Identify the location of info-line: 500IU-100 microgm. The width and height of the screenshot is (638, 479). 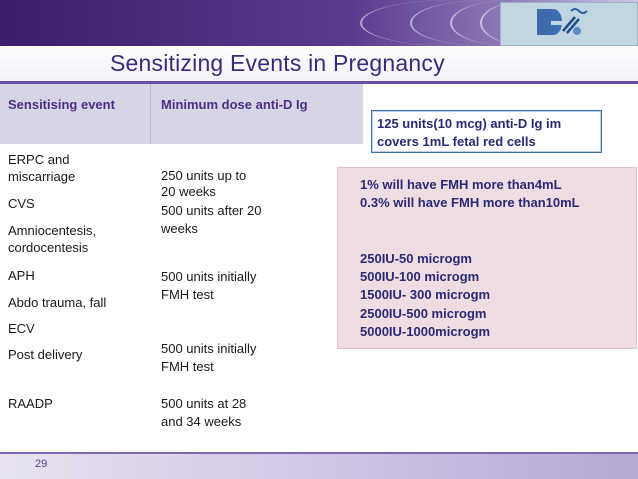
(420, 276).